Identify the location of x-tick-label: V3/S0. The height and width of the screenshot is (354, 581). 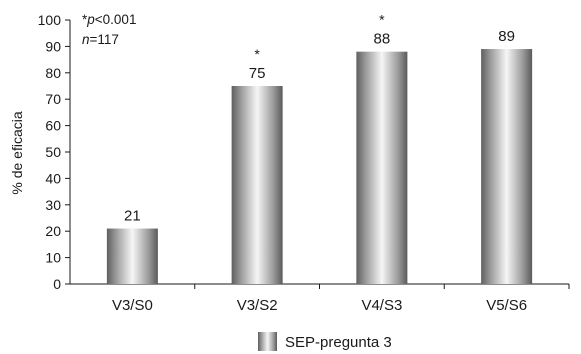
(132, 305).